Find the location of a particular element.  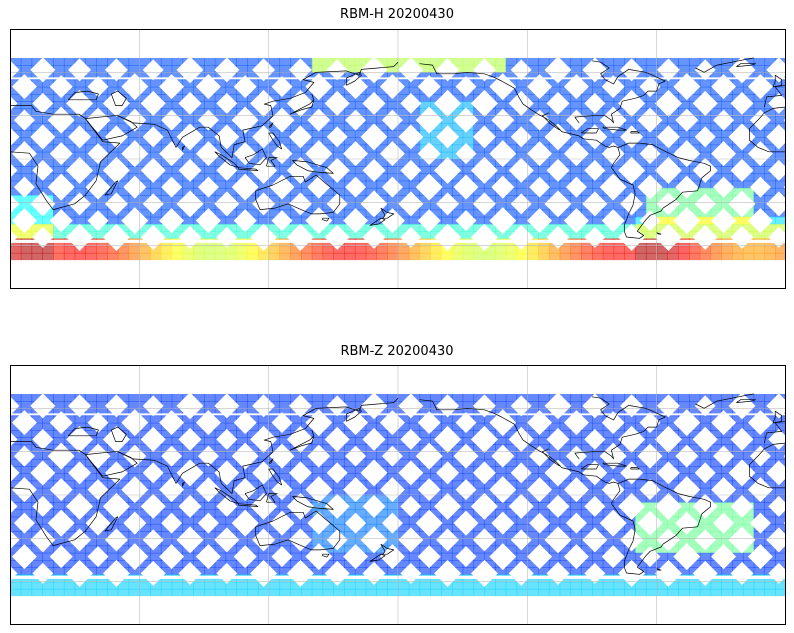

panel-title-rbm-z: RBM-Z 20200430 is located at coordinates (397, 351).